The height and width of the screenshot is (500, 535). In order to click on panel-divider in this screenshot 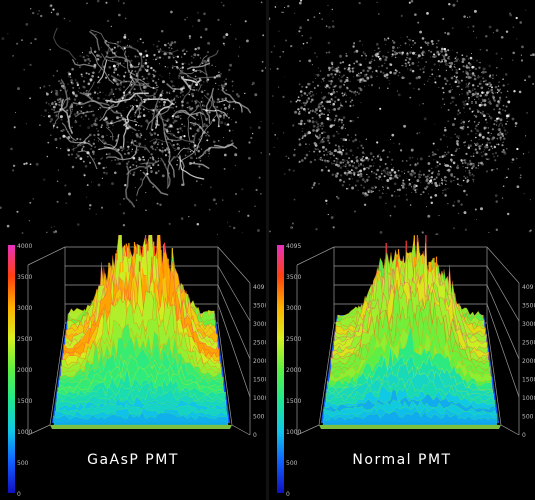, I will do `click(267, 250)`.